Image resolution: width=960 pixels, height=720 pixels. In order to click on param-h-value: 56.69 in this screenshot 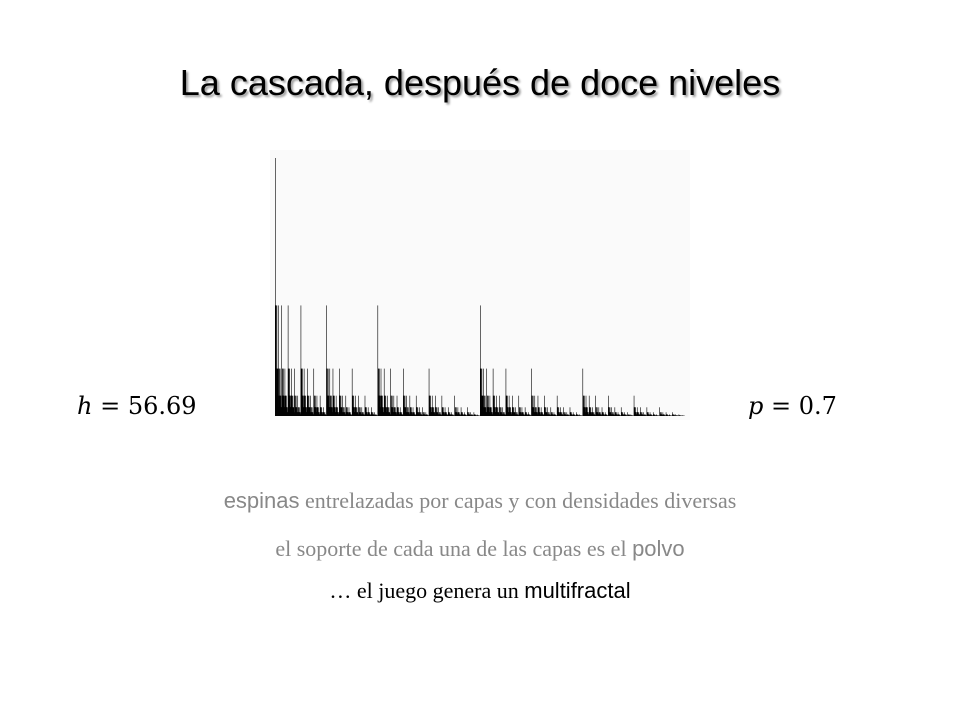, I will do `click(162, 406)`.